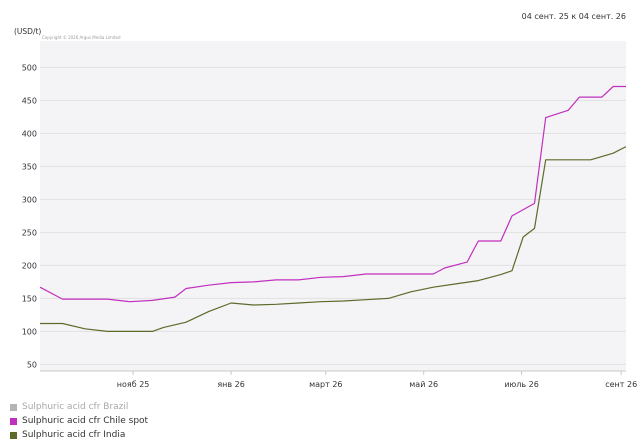 This screenshot has height=444, width=638. I want to click on x-tick-label: нояб 25, so click(133, 384).